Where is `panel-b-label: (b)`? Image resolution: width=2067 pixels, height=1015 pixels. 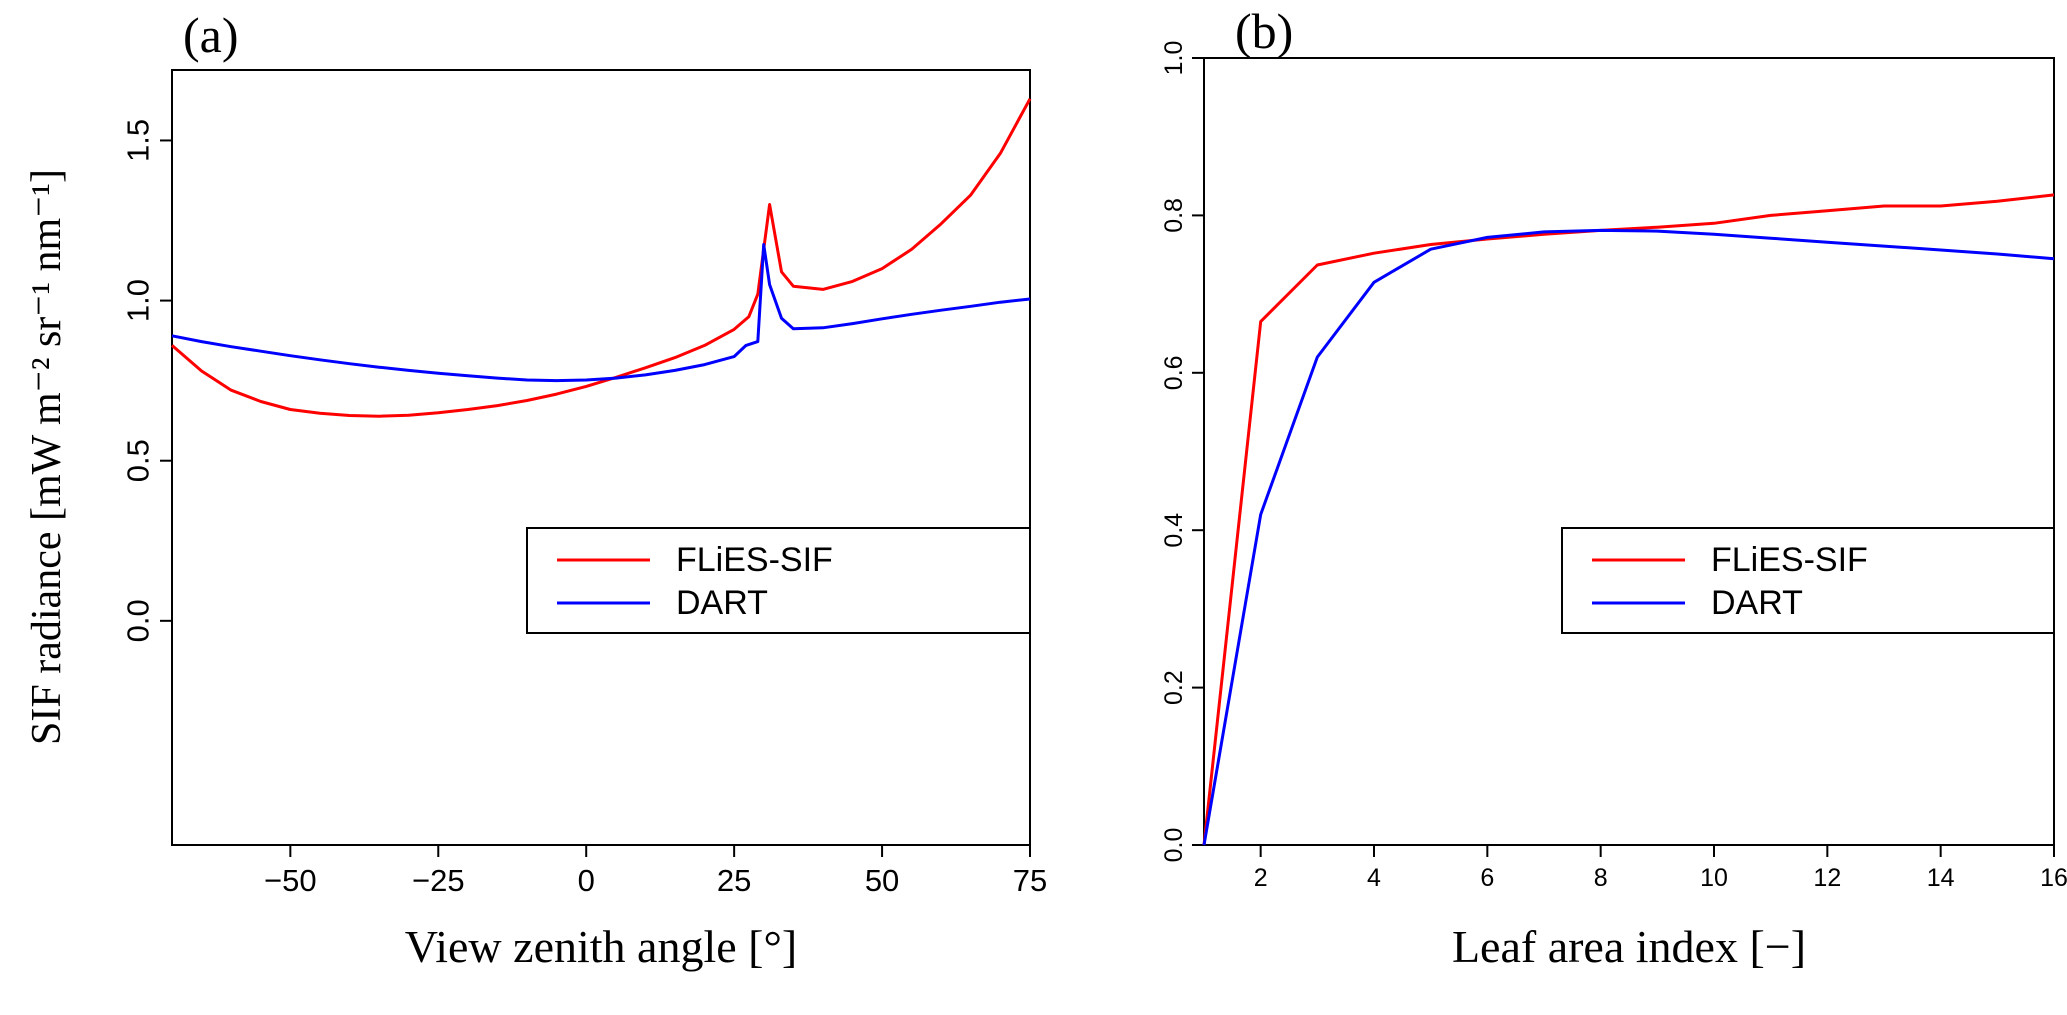 panel-b-label: (b) is located at coordinates (1264, 31).